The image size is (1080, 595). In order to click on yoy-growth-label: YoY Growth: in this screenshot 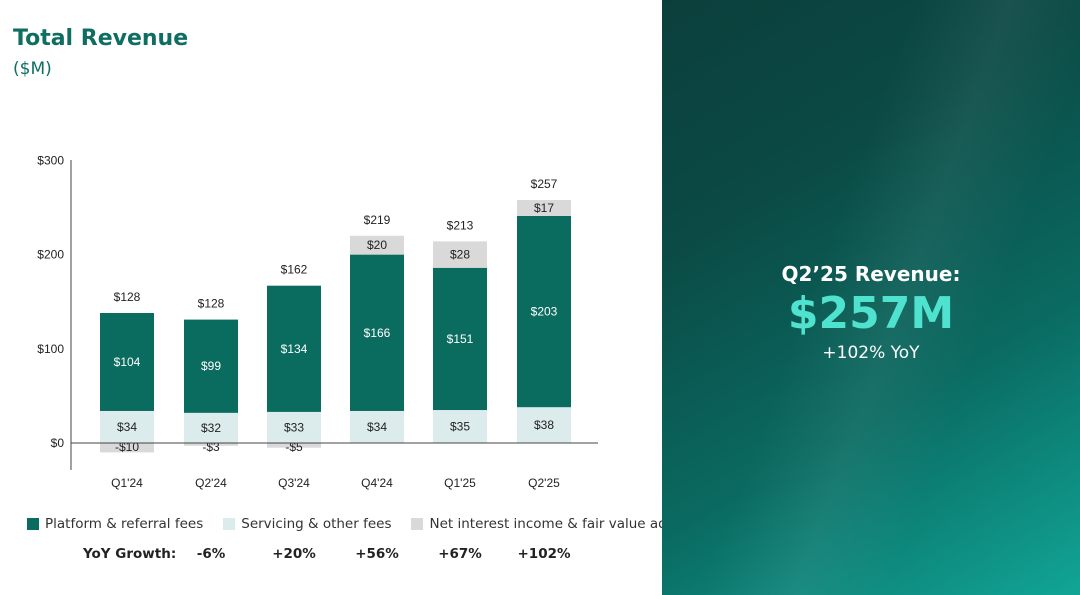, I will do `click(130, 554)`.